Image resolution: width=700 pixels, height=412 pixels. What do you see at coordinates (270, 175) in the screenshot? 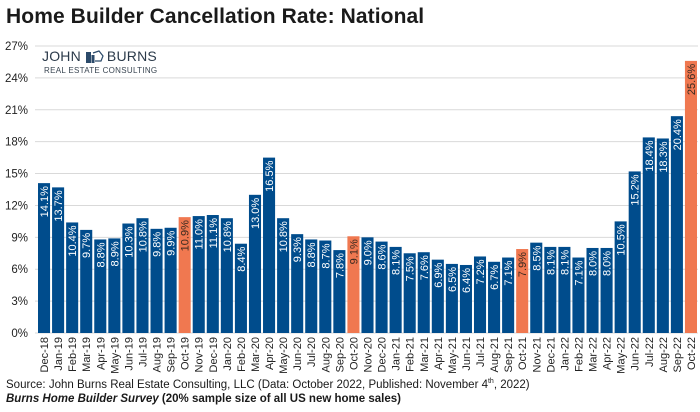
I see `data-label: 16.5%` at bounding box center [270, 175].